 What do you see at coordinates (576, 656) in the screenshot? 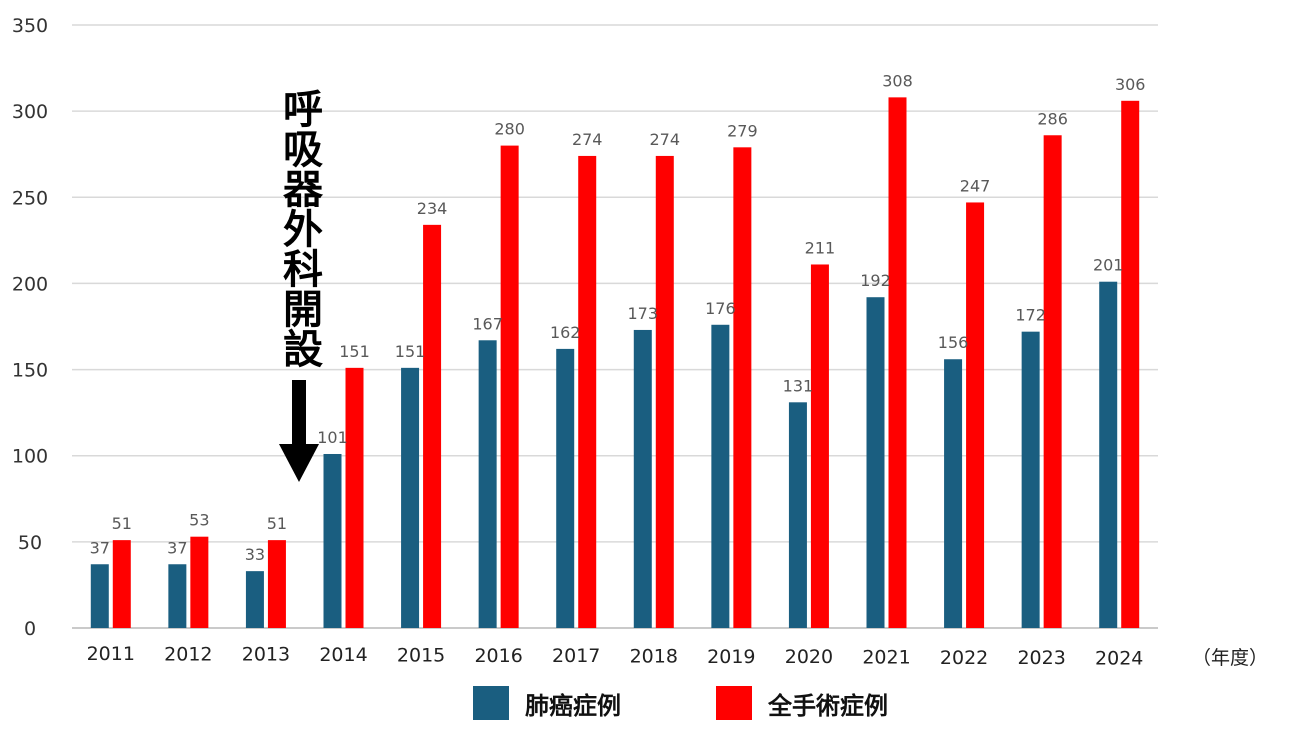
I see `x-tick-label: 2017` at bounding box center [576, 656].